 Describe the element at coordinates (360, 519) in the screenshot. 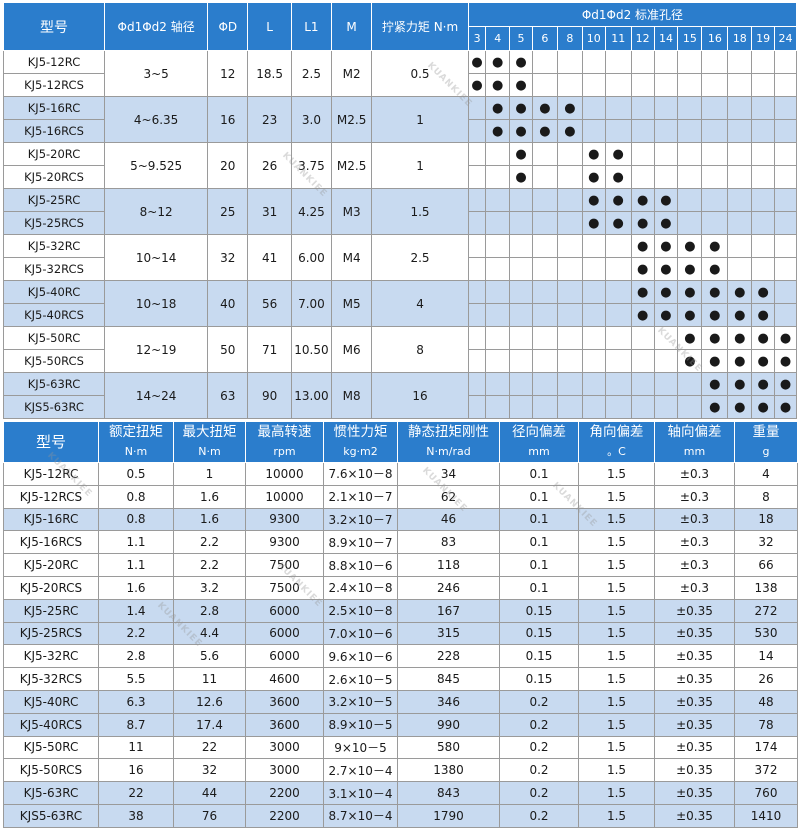

I see `value-cell: 3.2×10－7` at that location.